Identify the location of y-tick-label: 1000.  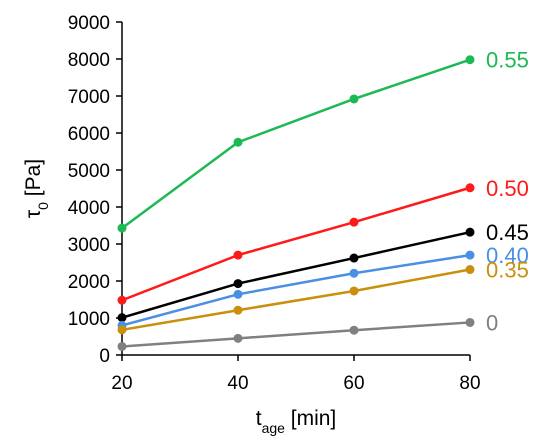
(89, 319).